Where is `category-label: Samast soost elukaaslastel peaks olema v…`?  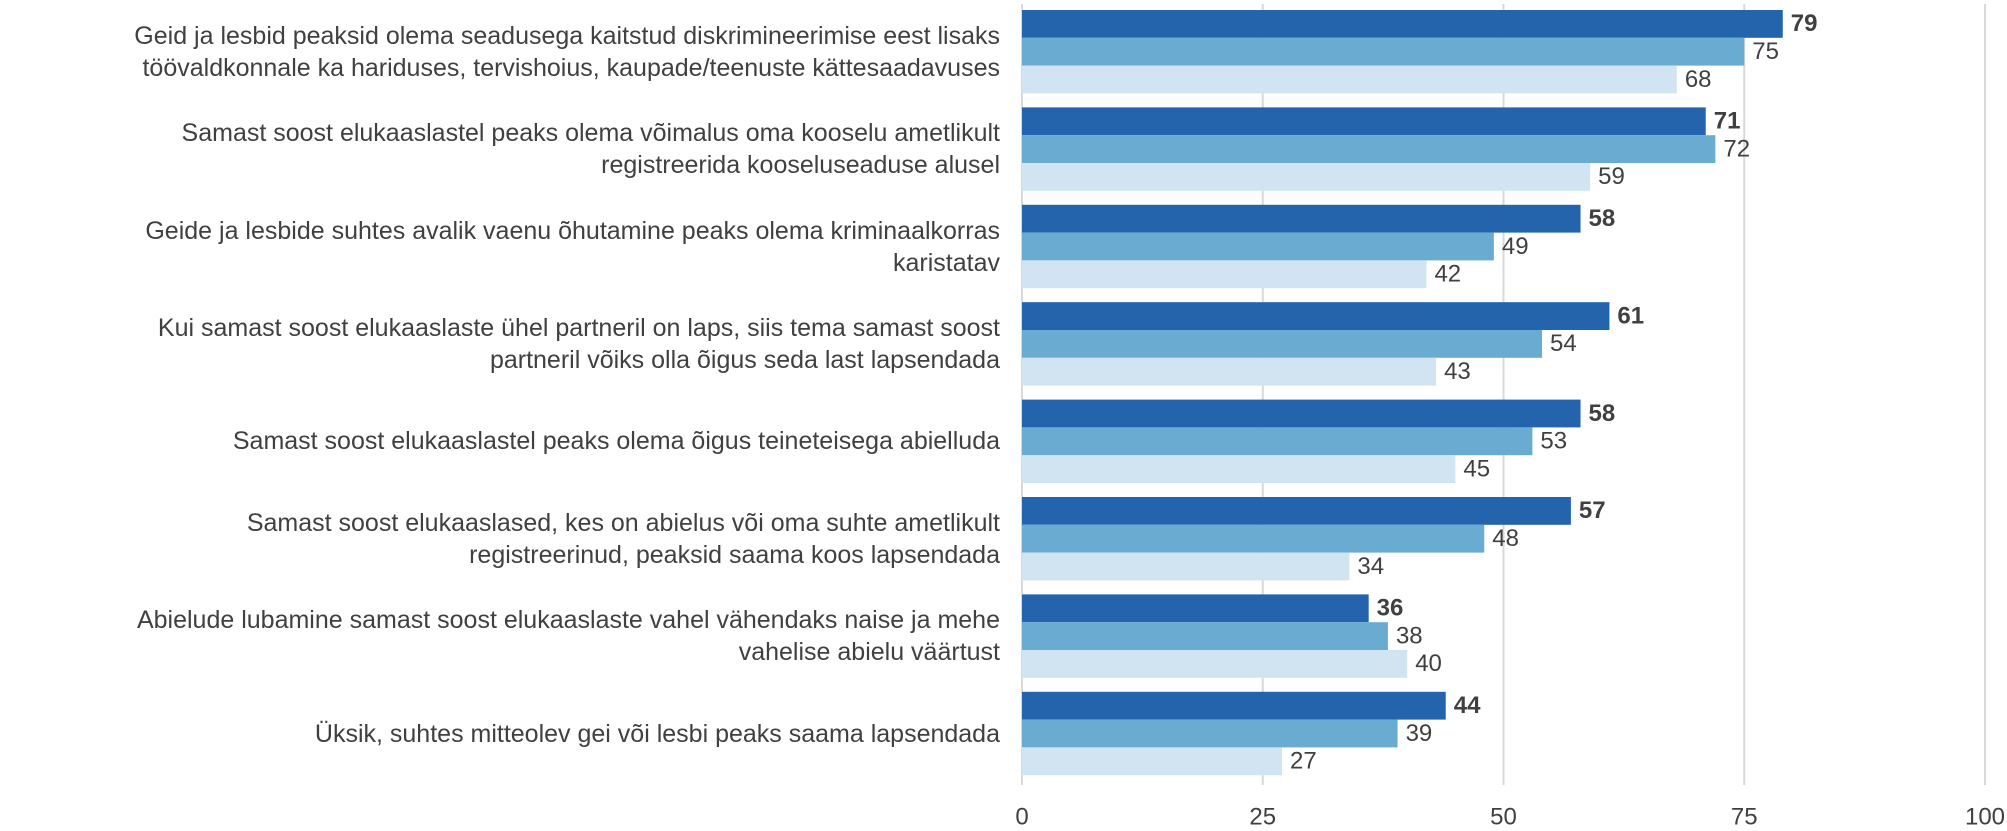
category-label: Samast soost elukaaslastel peaks olema v… is located at coordinates (590, 149).